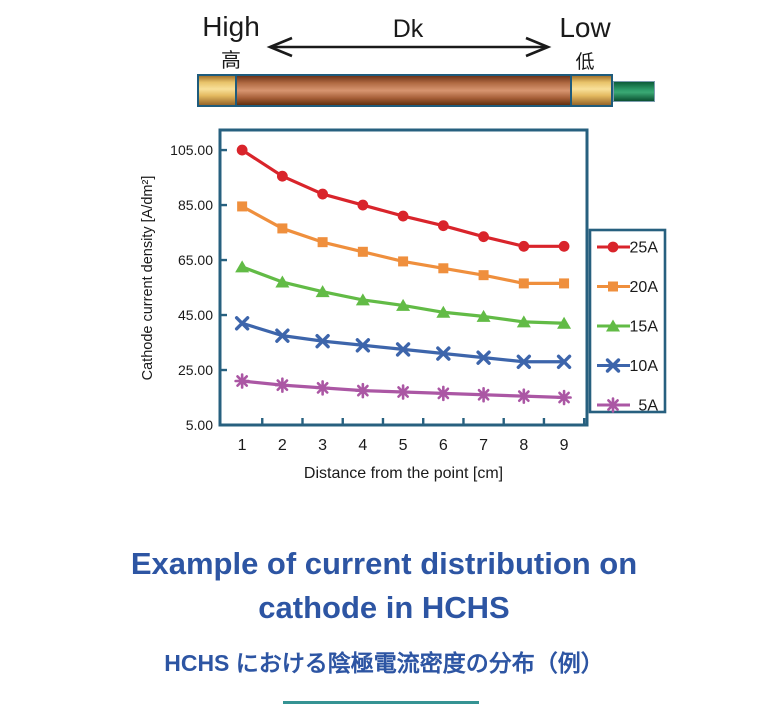 The image size is (768, 705). Describe the element at coordinates (403, 445) in the screenshot. I see `x-tick-label: 5` at that location.